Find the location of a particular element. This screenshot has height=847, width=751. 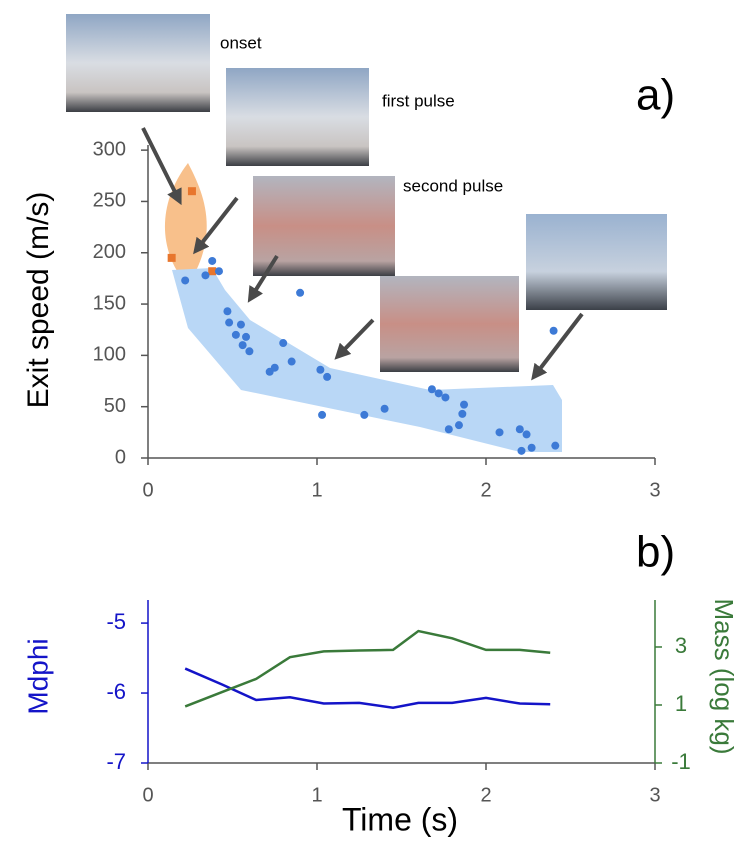

y2-tick-label: 3 is located at coordinates (681, 645).